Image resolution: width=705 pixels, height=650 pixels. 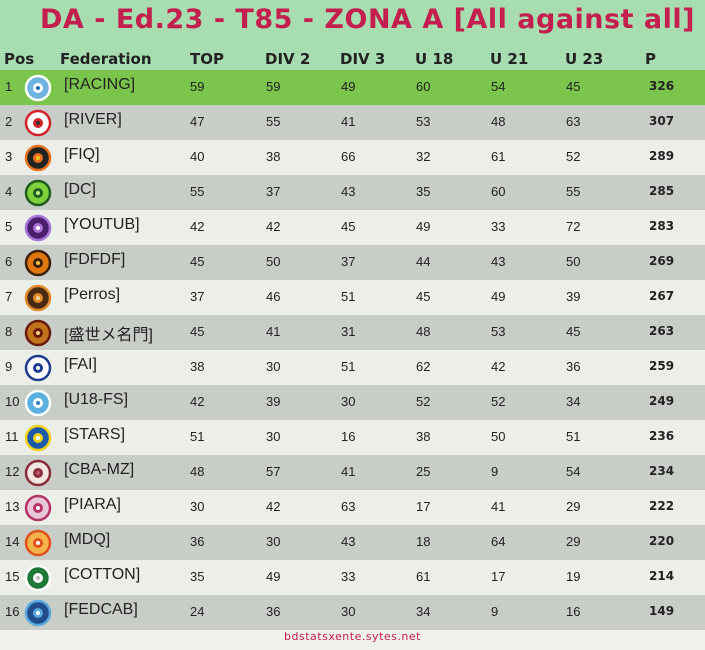 I want to click on score-u23: 55, so click(x=573, y=191).